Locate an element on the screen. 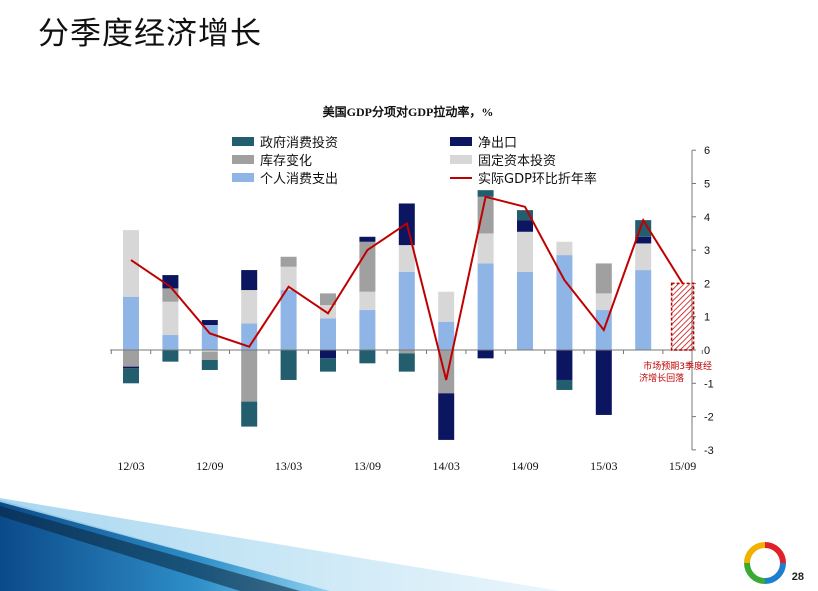 This screenshot has width=818, height=591. bar-gov-12/09 is located at coordinates (209, 364).